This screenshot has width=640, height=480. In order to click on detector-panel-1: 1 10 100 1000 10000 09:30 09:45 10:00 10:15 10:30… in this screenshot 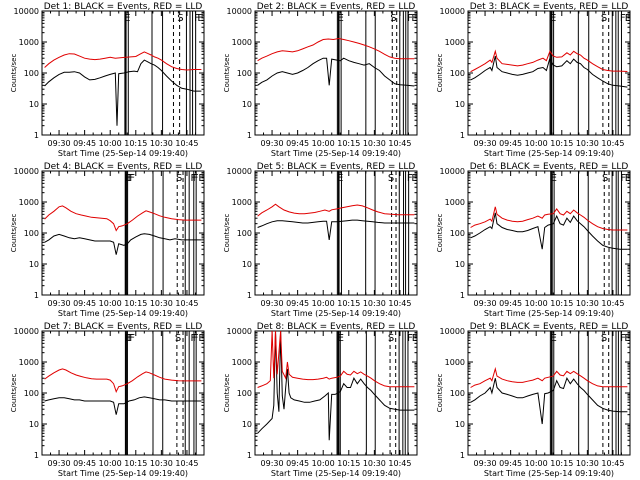, I will do `click(107, 80)`.